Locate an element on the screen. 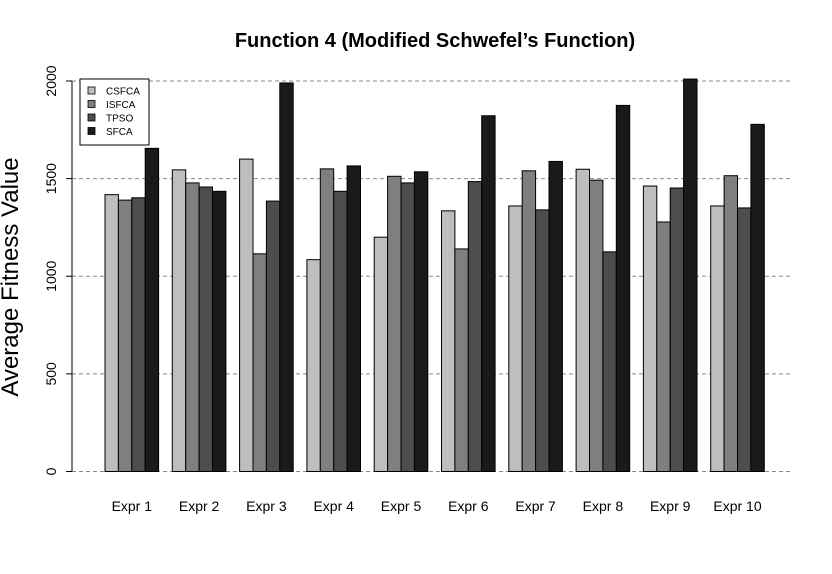 Image resolution: width=832 pixels, height=574 pixels. legend-swatch-tpso is located at coordinates (91, 117).